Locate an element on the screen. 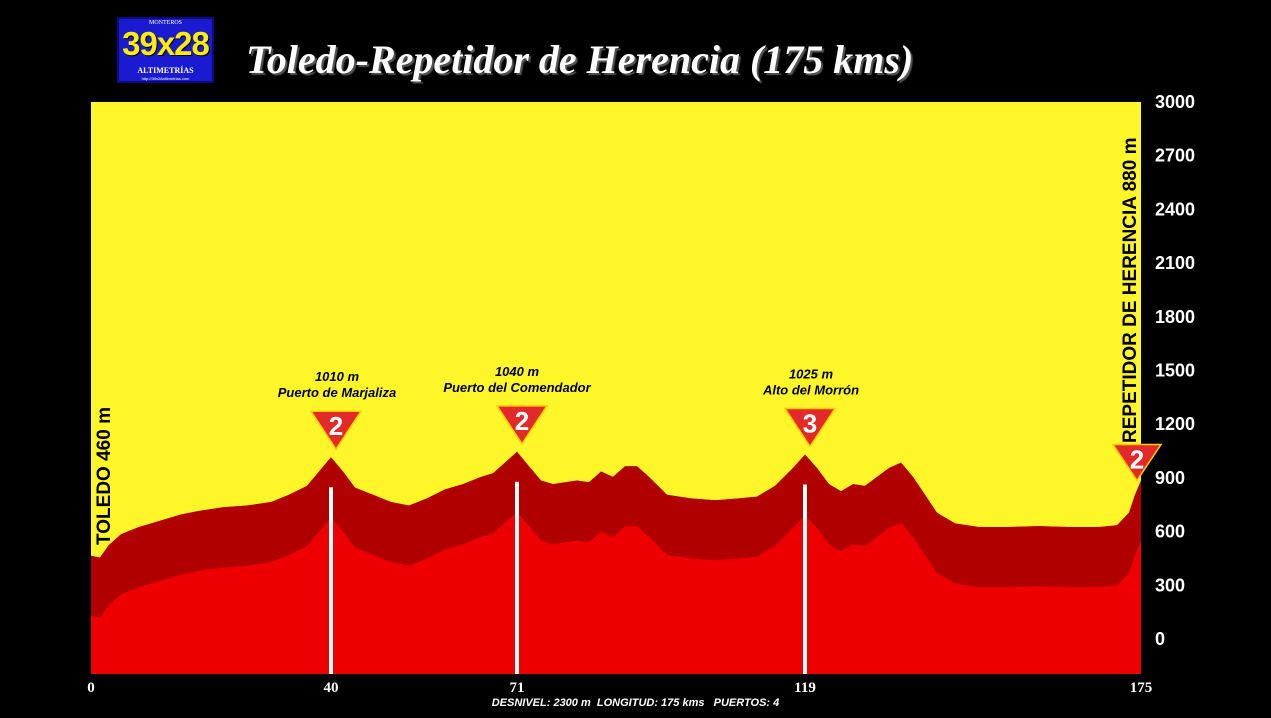 This screenshot has width=1271, height=718. x-tick-label: 71 is located at coordinates (517, 688).